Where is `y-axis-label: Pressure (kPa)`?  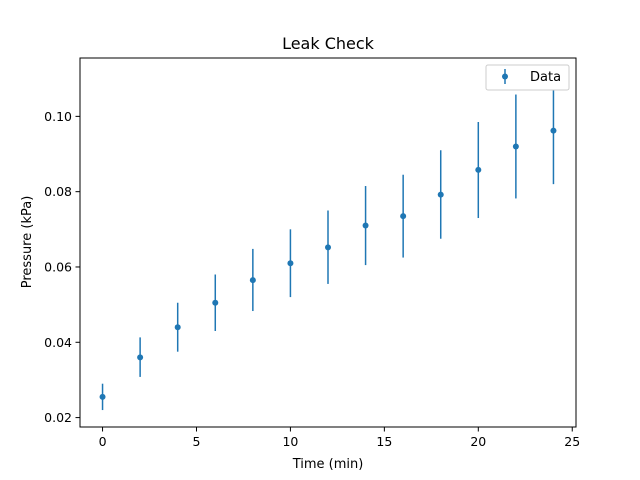 y-axis-label: Pressure (kPa) is located at coordinates (27, 242).